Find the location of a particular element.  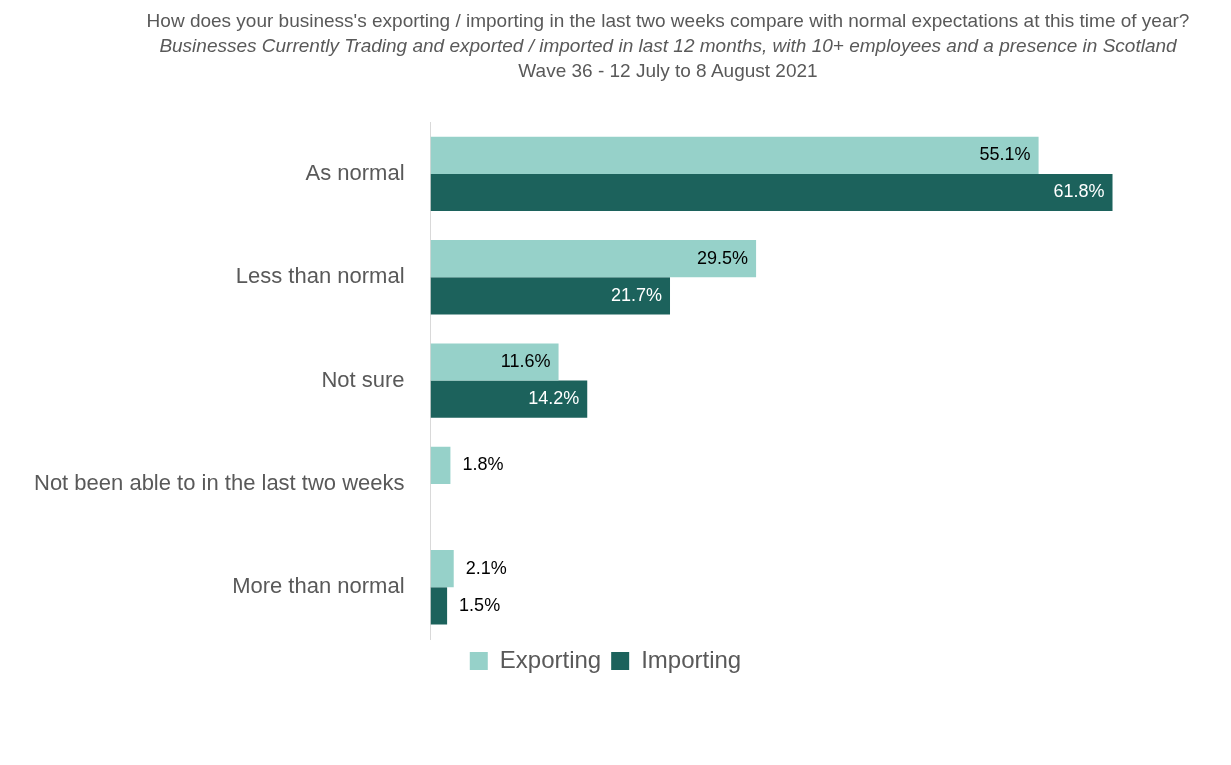

y-tick-label: Not sure is located at coordinates (363, 379).